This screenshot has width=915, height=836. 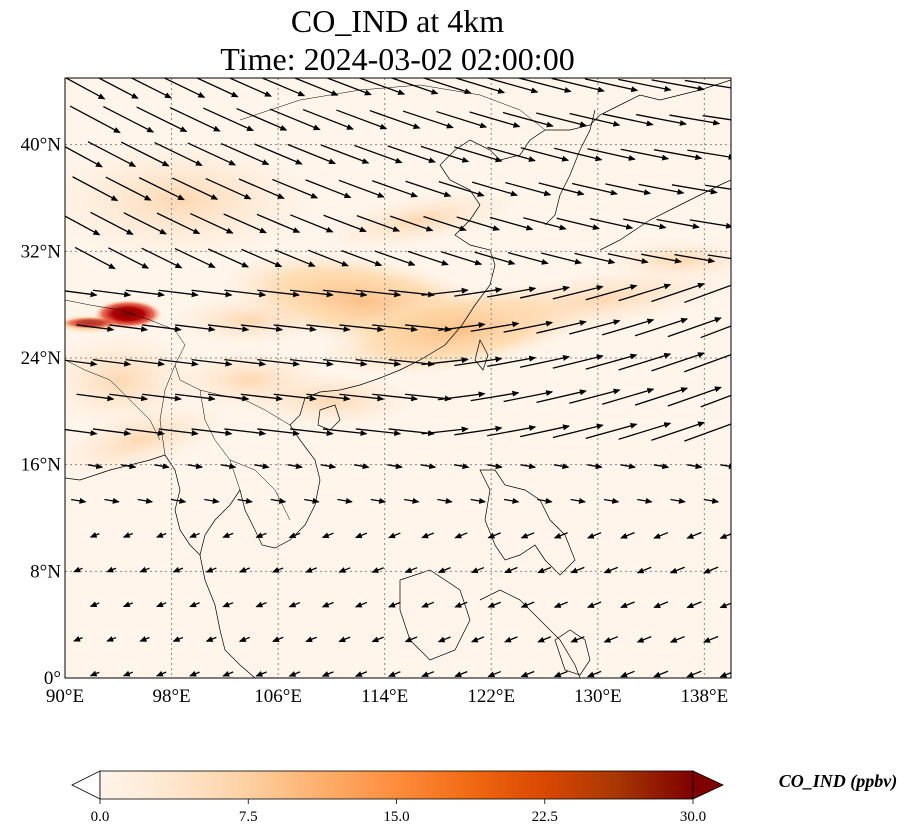 What do you see at coordinates (491, 696) in the screenshot?
I see `lon-tick-label: 122°E` at bounding box center [491, 696].